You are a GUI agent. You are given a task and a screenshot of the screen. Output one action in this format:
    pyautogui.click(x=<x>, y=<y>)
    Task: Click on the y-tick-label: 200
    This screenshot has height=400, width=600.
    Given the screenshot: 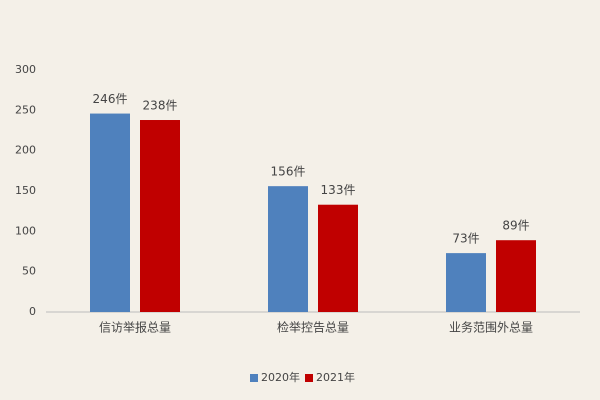 What is the action you would take?
    pyautogui.click(x=25, y=150)
    